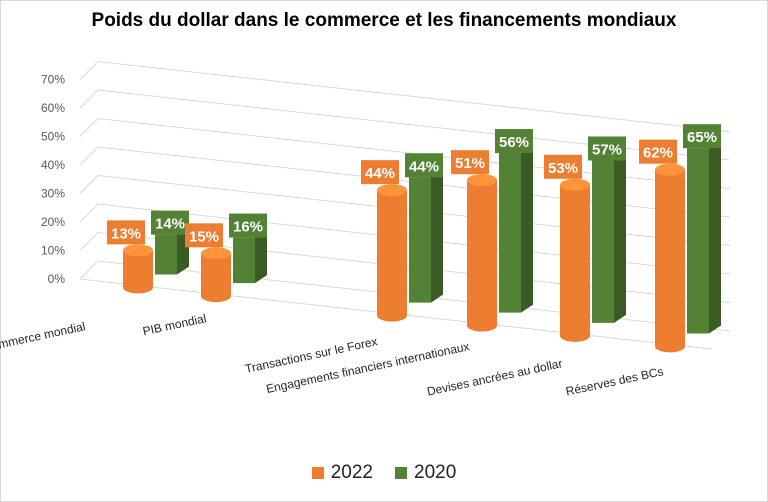 The image size is (768, 502). I want to click on data-label-2022: 13%, so click(126, 233).